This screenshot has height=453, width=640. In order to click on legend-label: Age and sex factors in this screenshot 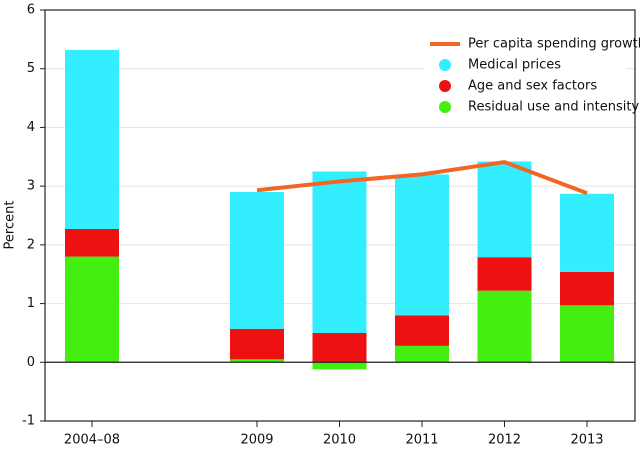, I will do `click(532, 86)`.